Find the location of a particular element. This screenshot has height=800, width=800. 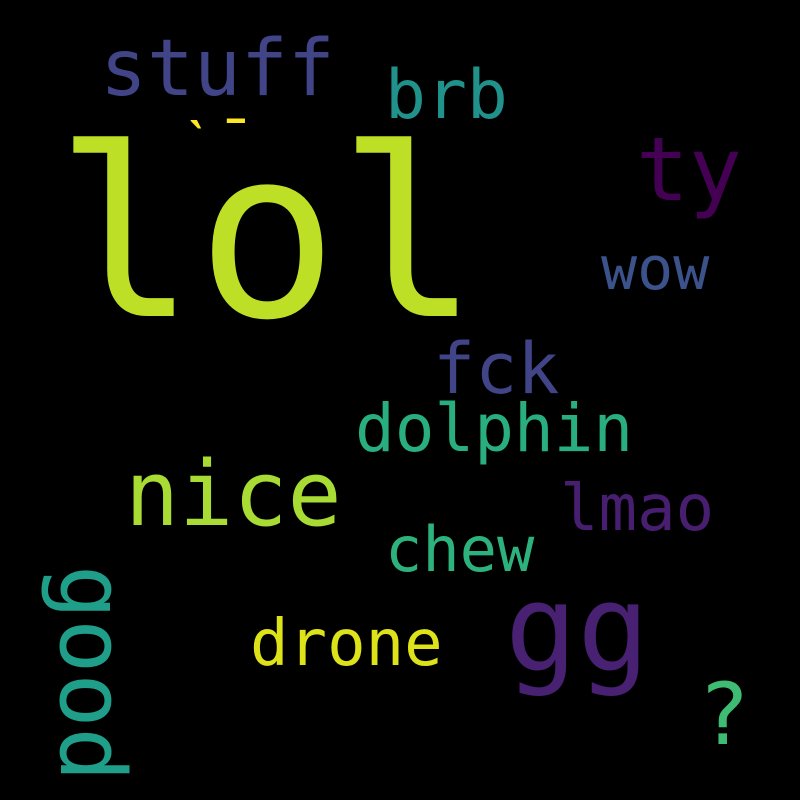

word-dolphin: dolphin is located at coordinates (494, 428).